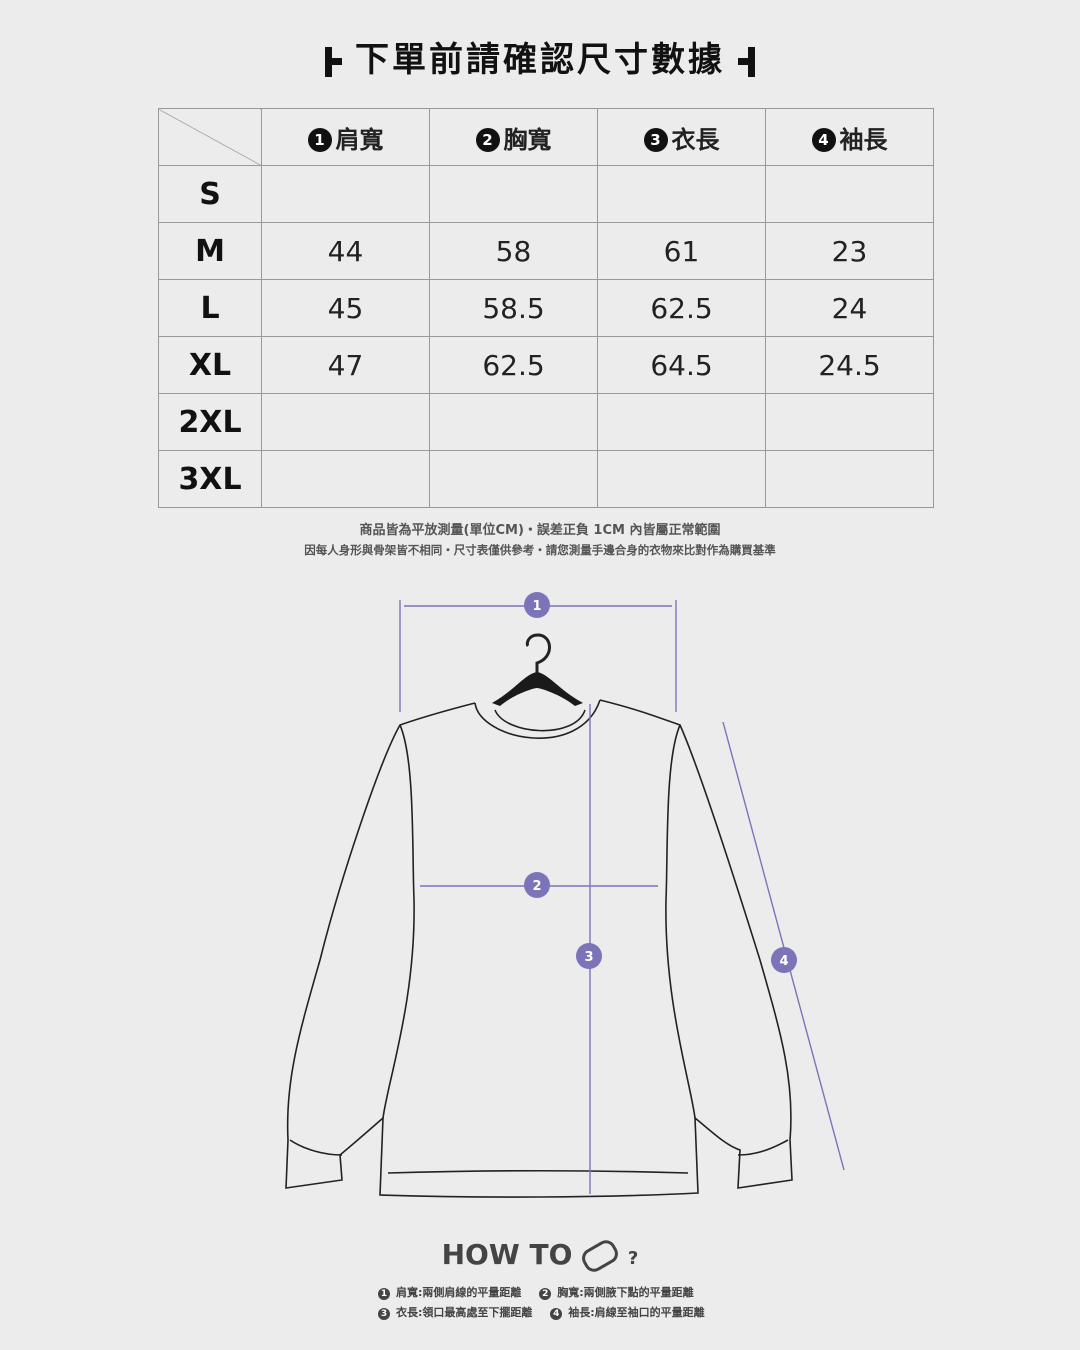  What do you see at coordinates (536, 886) in the screenshot?
I see `marker-2: 2` at bounding box center [536, 886].